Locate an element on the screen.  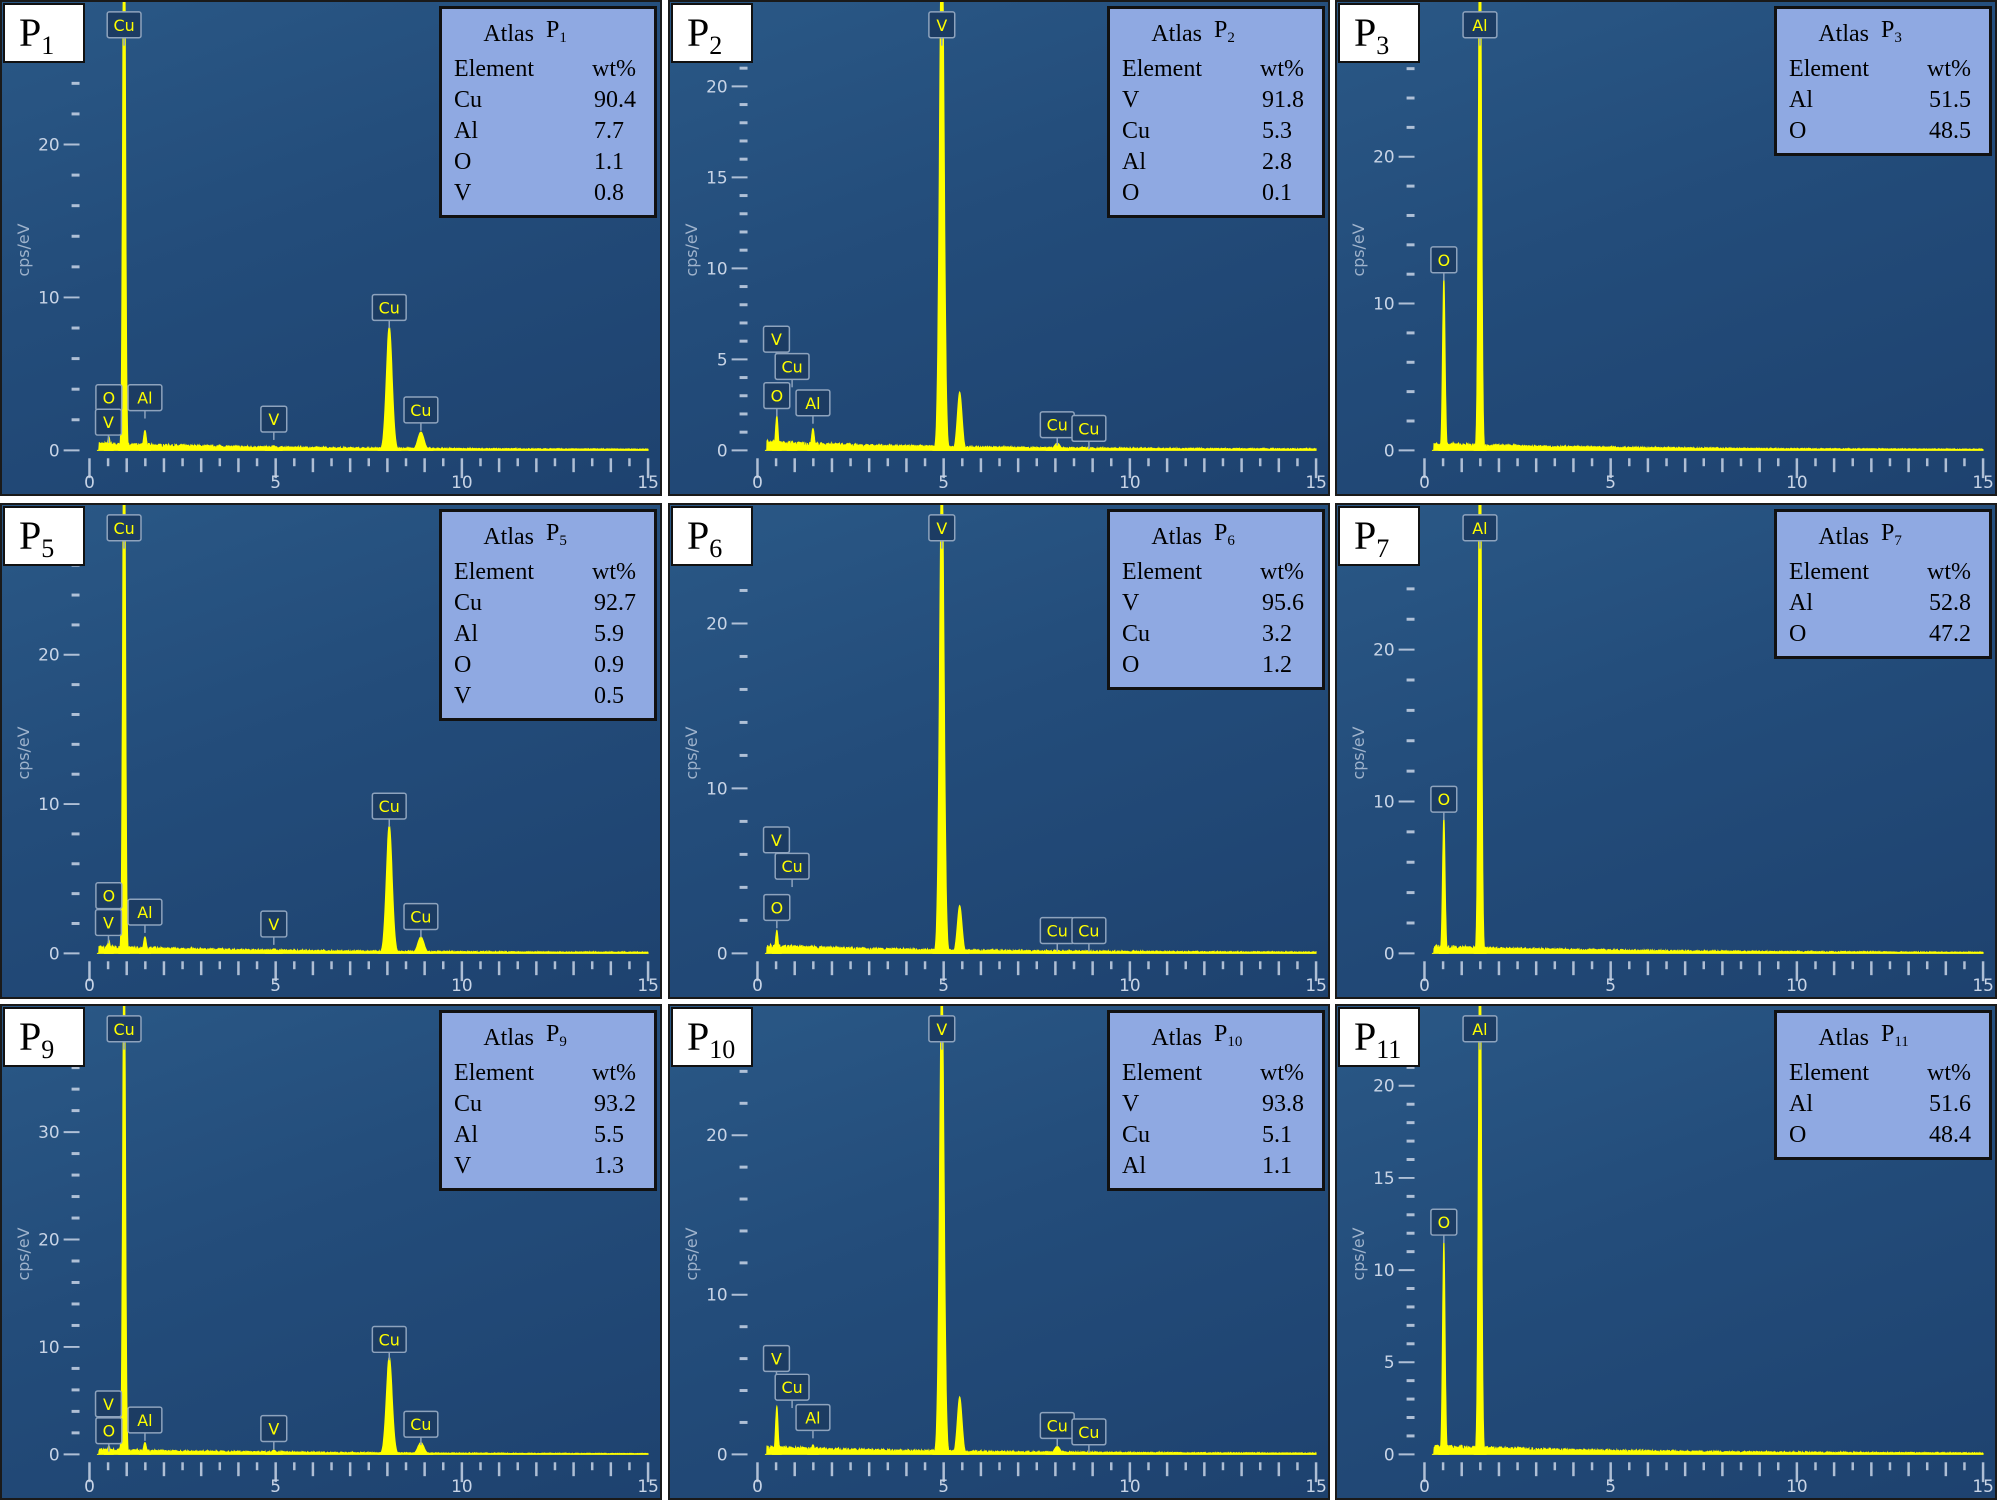
composition-table: Atlas P5 Element wt% Cu 92.7 Al 5.9 O 0.9 V 0.5 is located at coordinates (548, 615).